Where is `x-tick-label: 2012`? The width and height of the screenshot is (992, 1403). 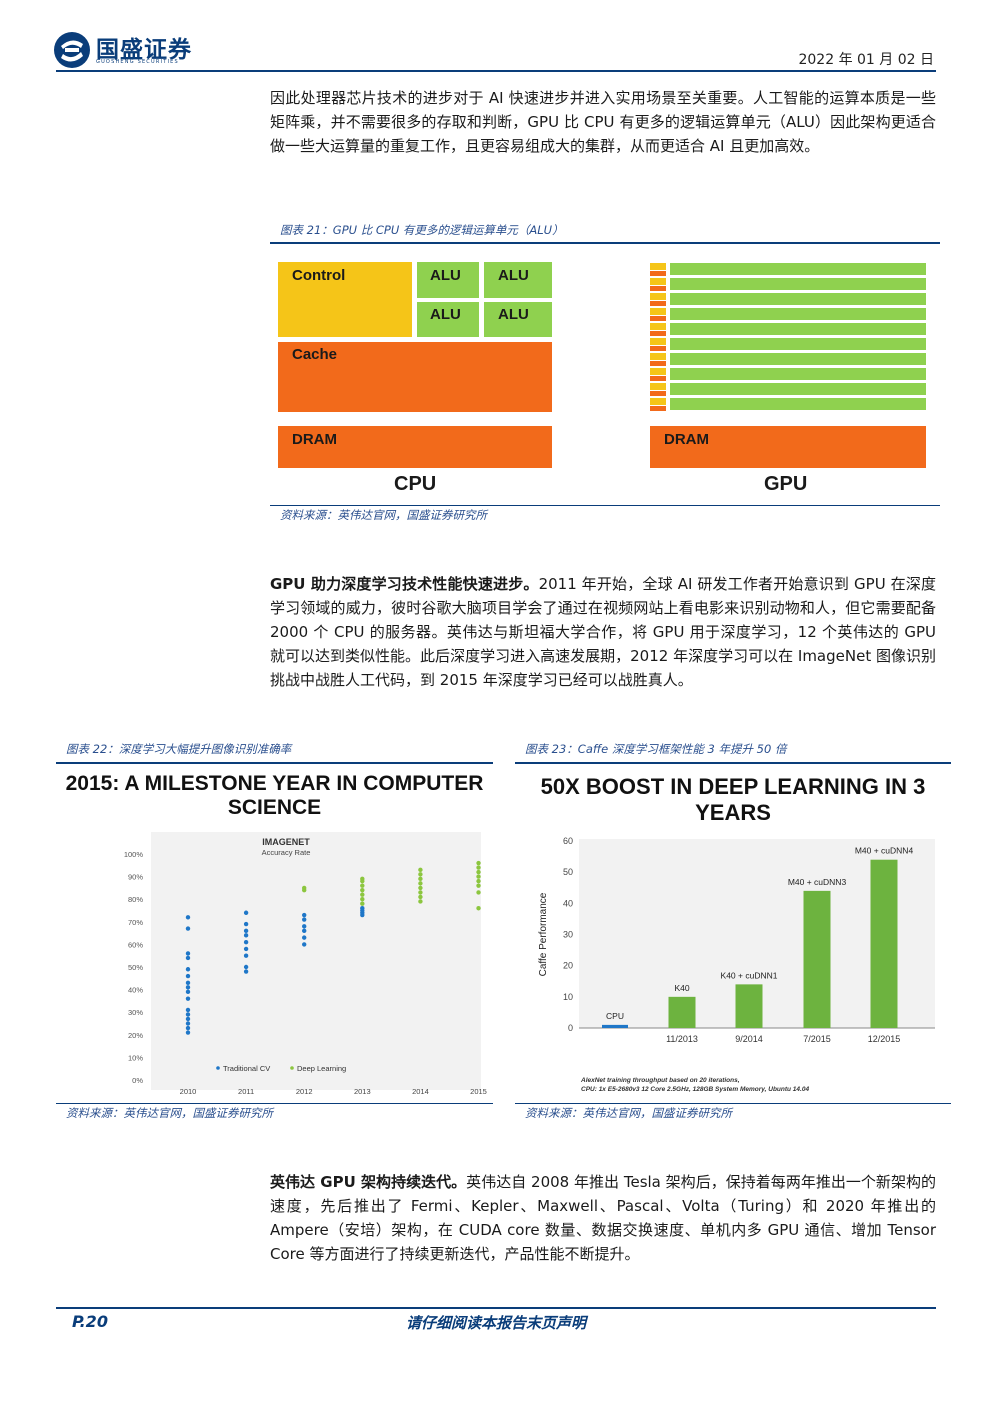 x-tick-label: 2012 is located at coordinates (304, 1091).